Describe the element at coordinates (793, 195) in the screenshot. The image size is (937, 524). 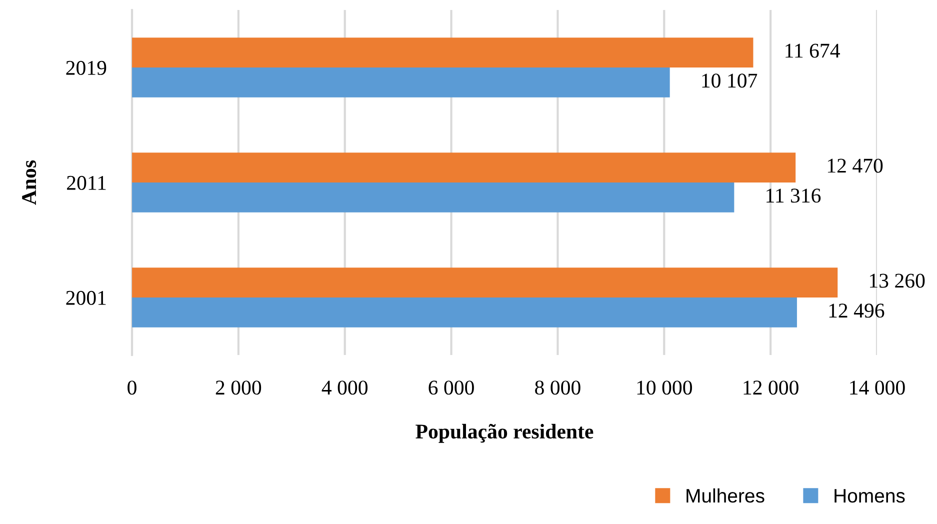
I see `data-label: 11 316` at that location.